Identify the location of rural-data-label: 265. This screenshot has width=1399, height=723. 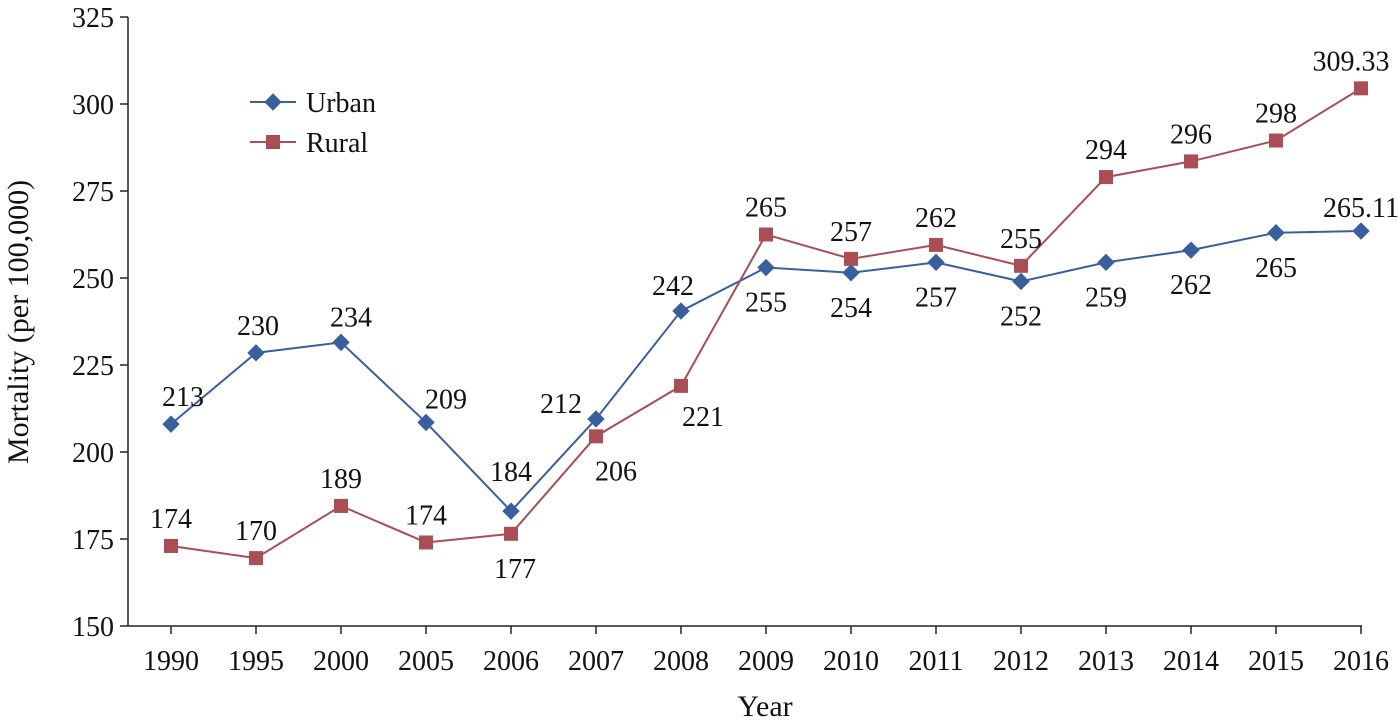
(766, 208).